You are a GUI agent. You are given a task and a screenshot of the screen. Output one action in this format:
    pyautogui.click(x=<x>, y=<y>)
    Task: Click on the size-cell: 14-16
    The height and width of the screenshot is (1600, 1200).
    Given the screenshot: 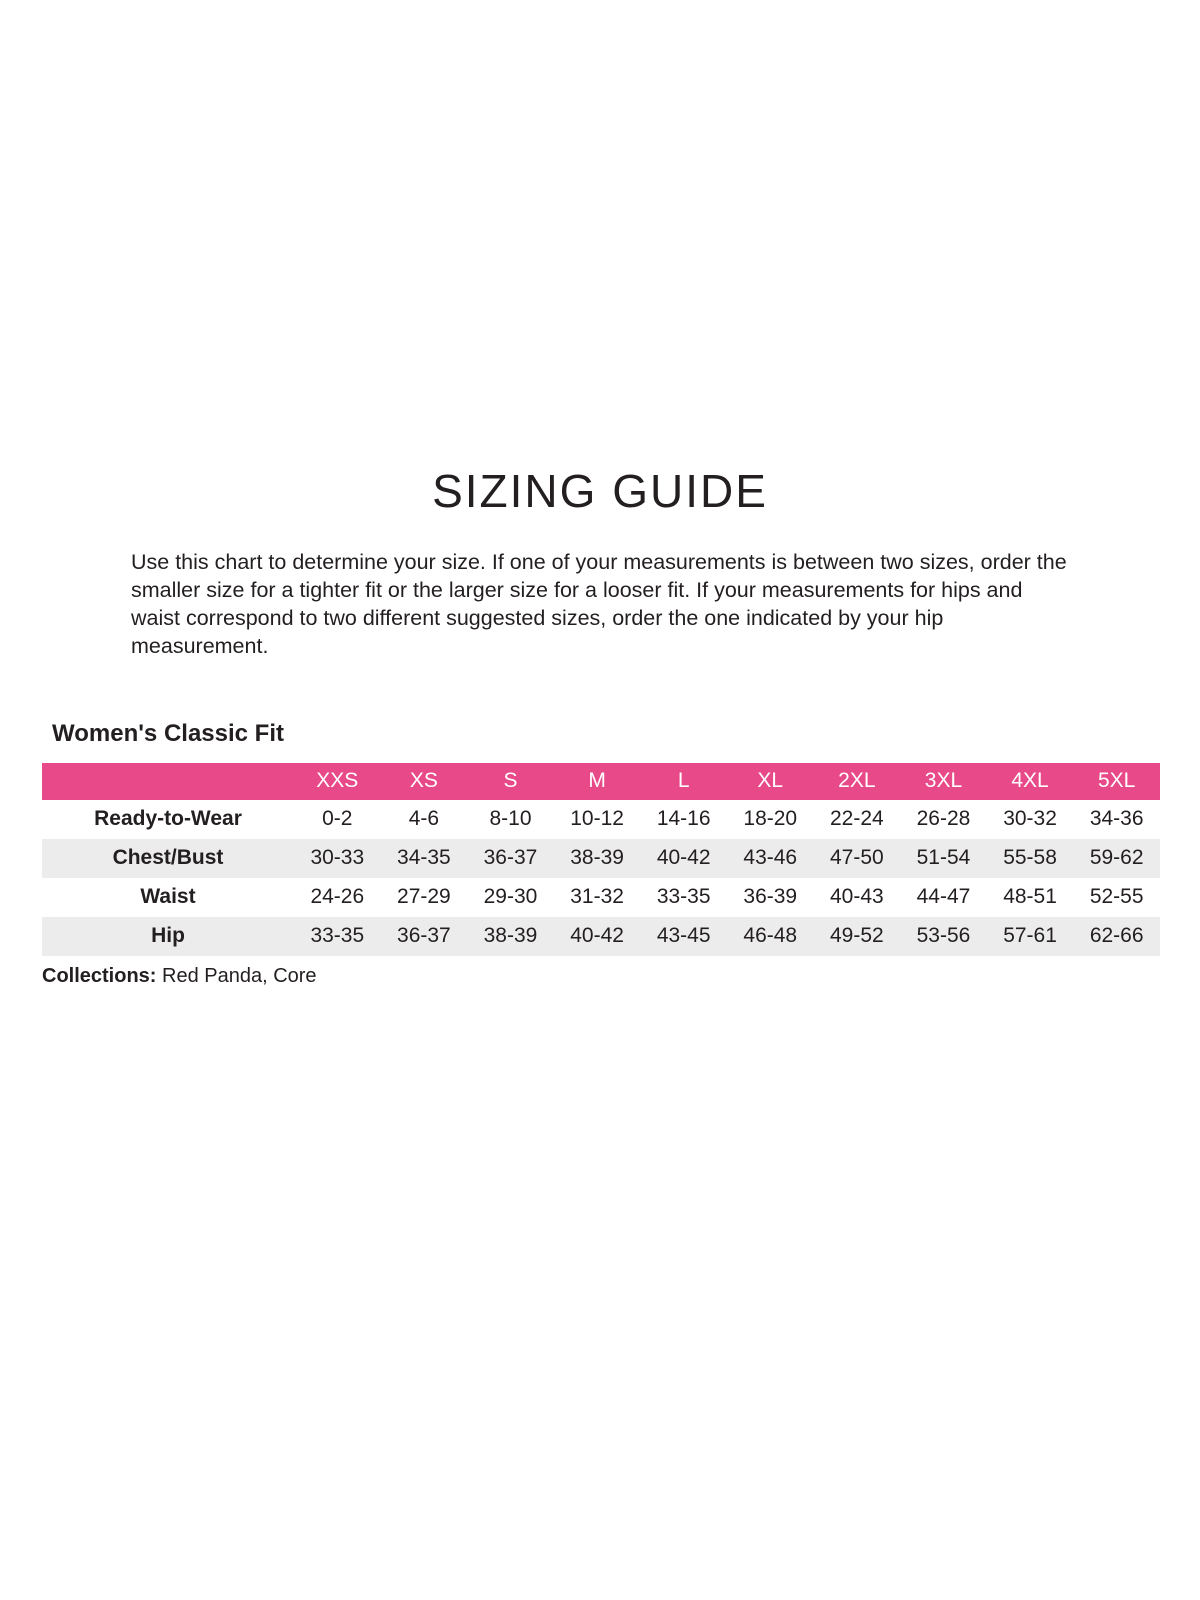 What is the action you would take?
    pyautogui.click(x=683, y=819)
    